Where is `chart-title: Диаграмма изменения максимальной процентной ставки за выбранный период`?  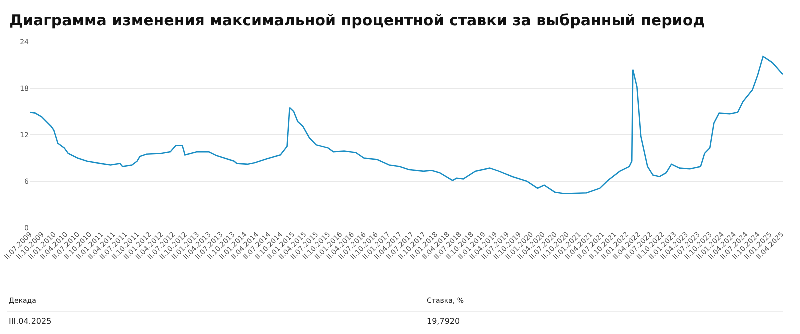 chart-title: Диаграмма изменения максимальной процентной ставки за выбранный период is located at coordinates (358, 21).